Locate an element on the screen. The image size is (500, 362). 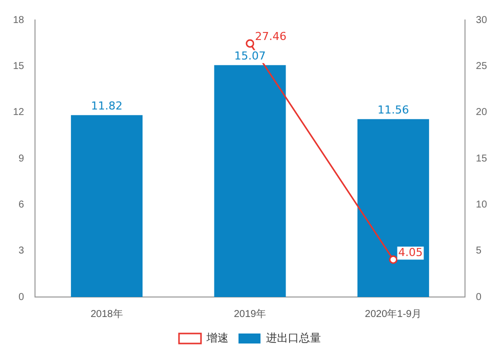
legend-label: 增速 is located at coordinates (217, 338).